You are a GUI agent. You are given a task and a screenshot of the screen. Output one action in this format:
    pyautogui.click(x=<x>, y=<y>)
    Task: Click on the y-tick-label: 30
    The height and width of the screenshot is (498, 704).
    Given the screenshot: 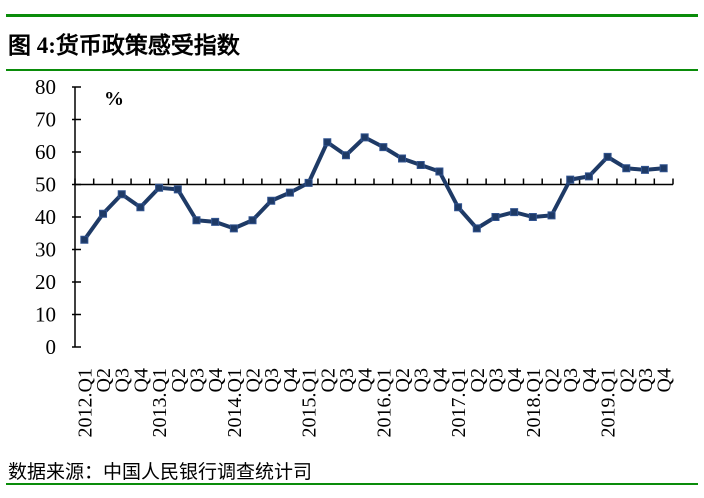 What is the action you would take?
    pyautogui.click(x=45, y=250)
    